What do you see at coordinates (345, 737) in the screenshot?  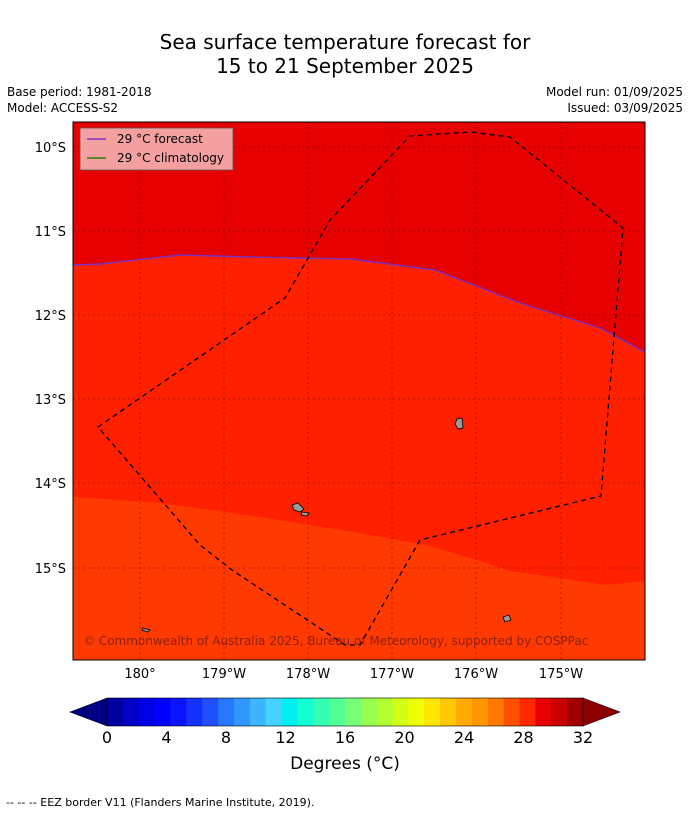 I see `colorbar-tick: 16` at bounding box center [345, 737].